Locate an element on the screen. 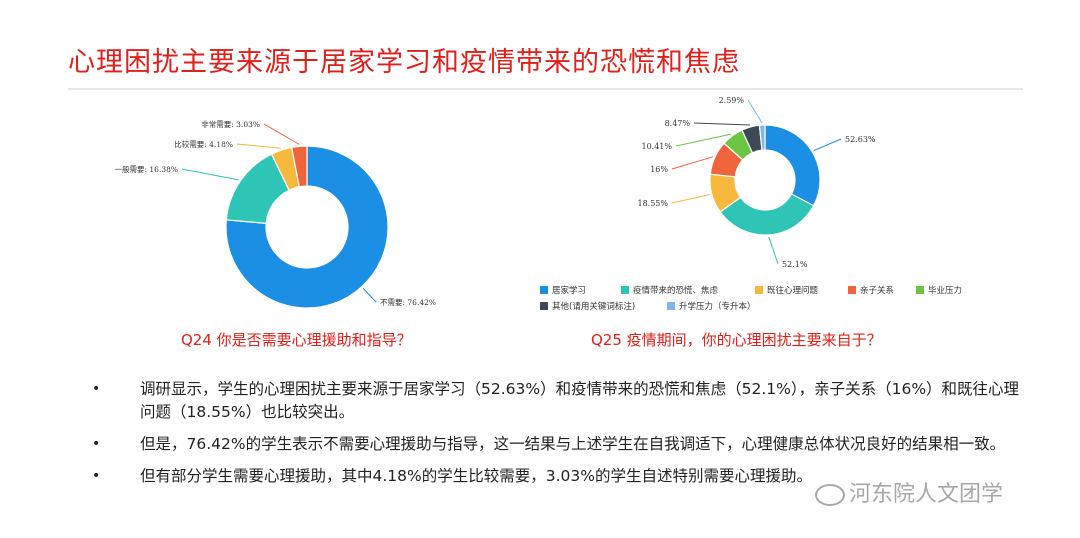 This screenshot has height=538, width=1080. chart-q24-caption: Q24 你是否需要心理援助和指导？ is located at coordinates (296, 340).